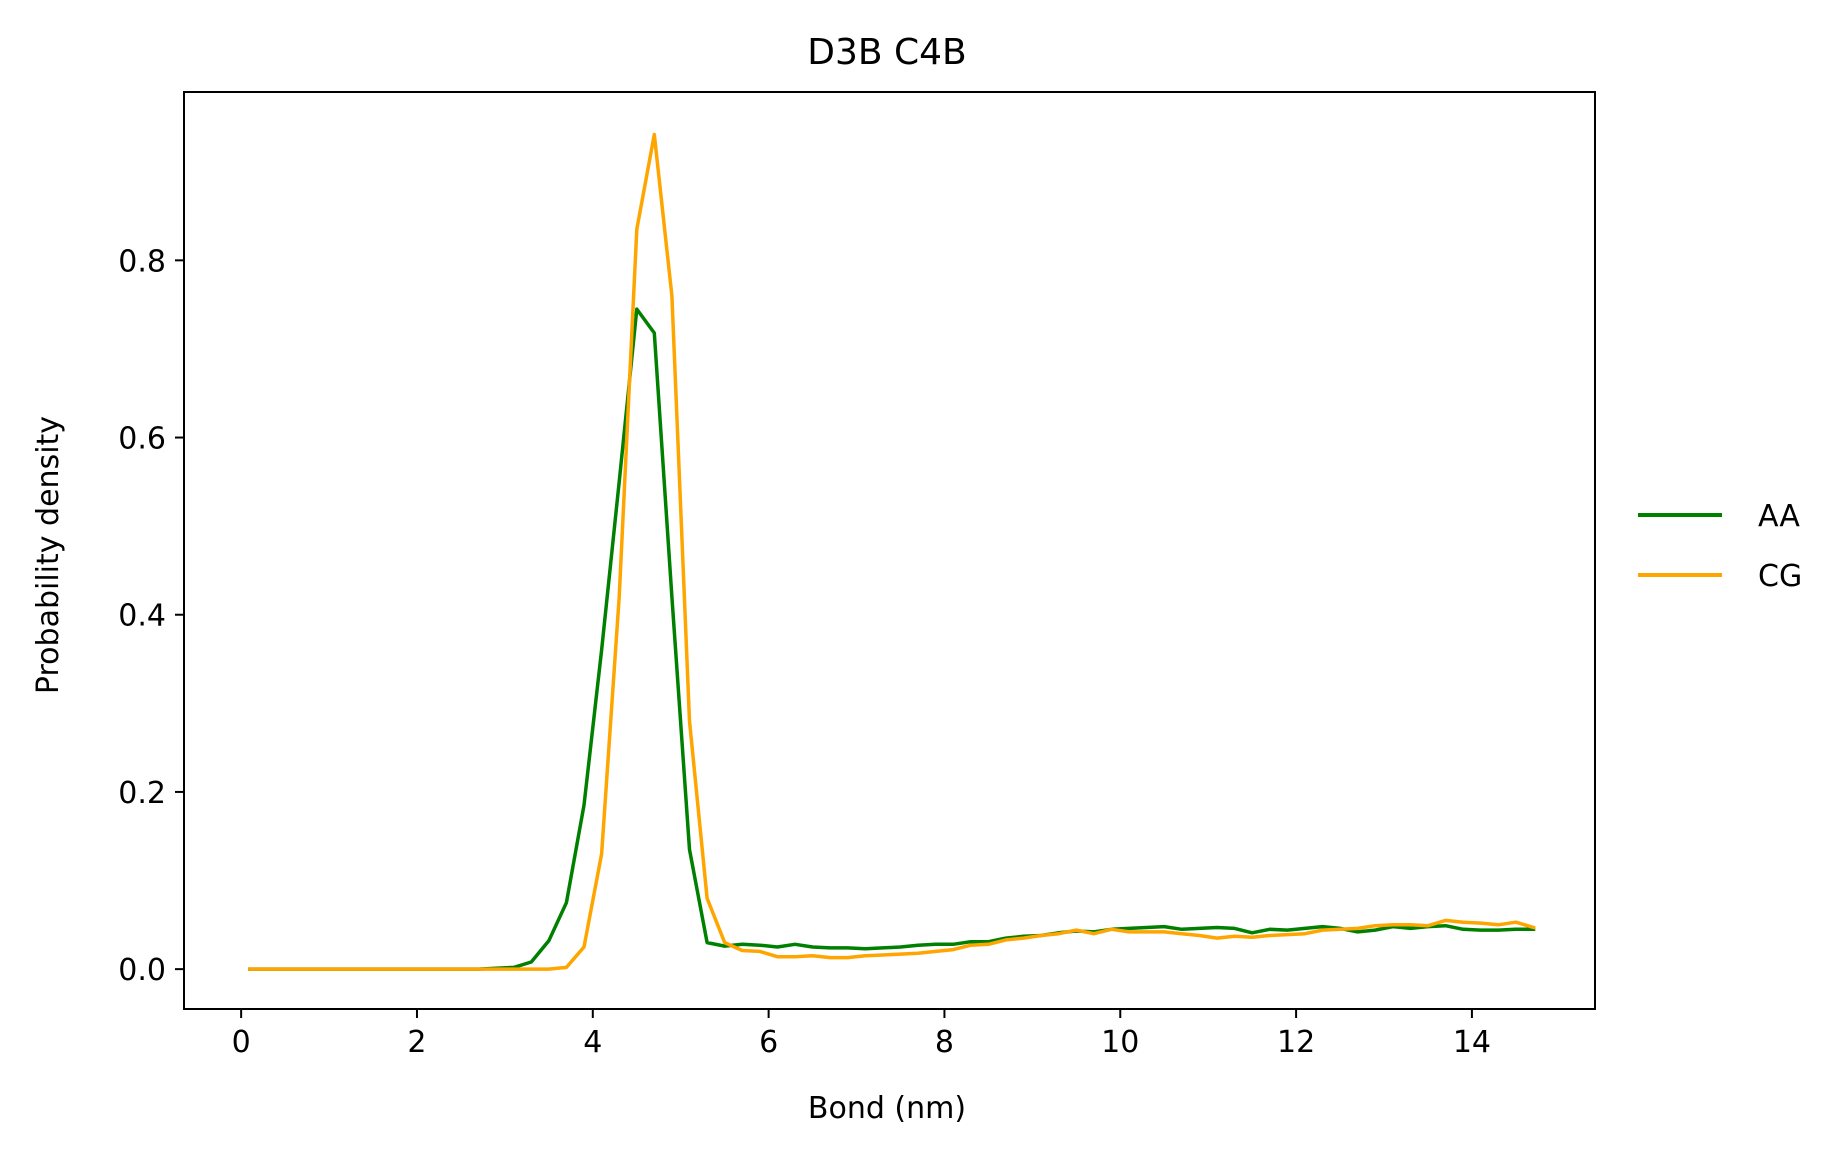 The width and height of the screenshot is (1839, 1154). Describe the element at coordinates (142, 439) in the screenshot. I see `y-tick-label: 0.6` at that location.